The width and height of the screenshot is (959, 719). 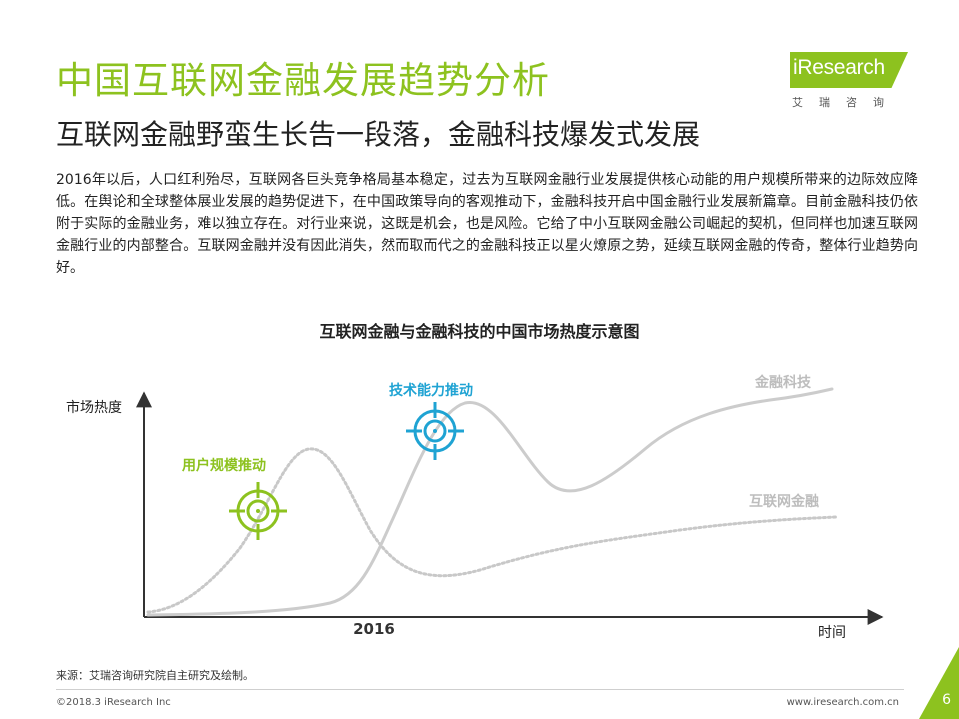 What do you see at coordinates (480, 689) in the screenshot?
I see `footer-divider` at bounding box center [480, 689].